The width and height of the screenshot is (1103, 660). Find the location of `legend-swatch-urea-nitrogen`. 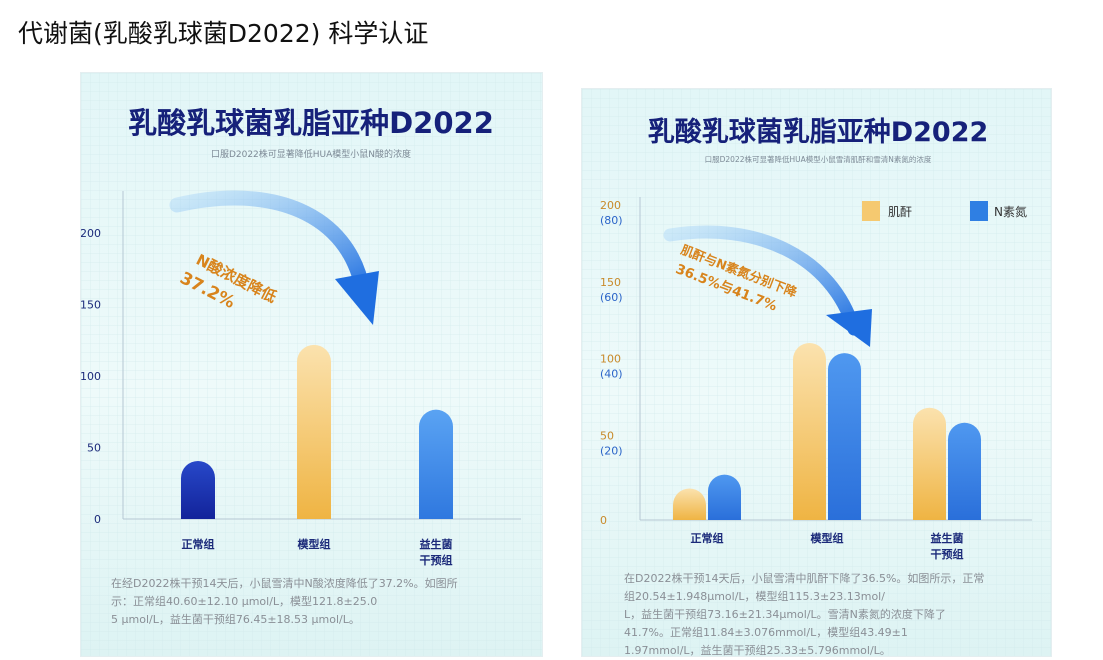

legend-swatch-urea-nitrogen is located at coordinates (979, 211).